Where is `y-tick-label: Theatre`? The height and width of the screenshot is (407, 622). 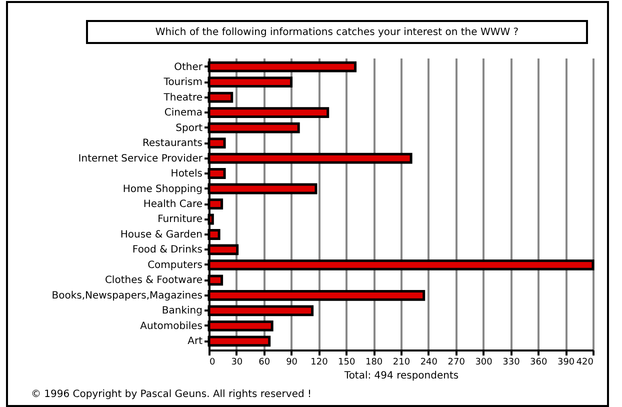
y-tick-label: Theatre is located at coordinates (182, 98).